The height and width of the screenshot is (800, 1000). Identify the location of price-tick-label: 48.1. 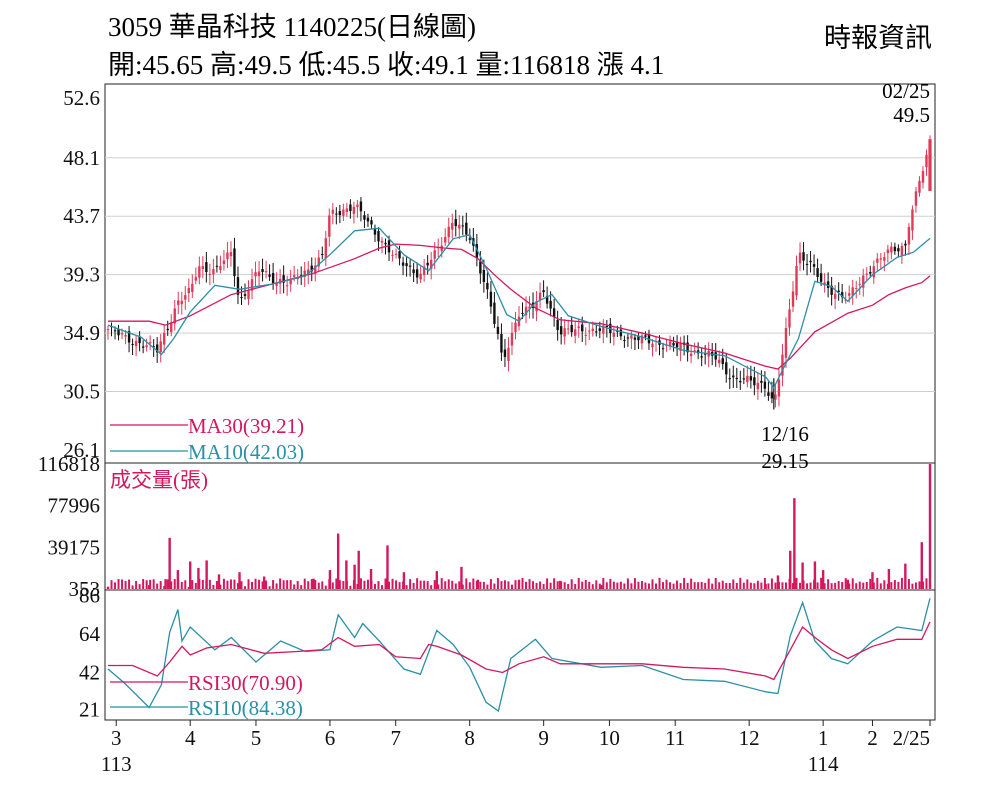
(81, 158).